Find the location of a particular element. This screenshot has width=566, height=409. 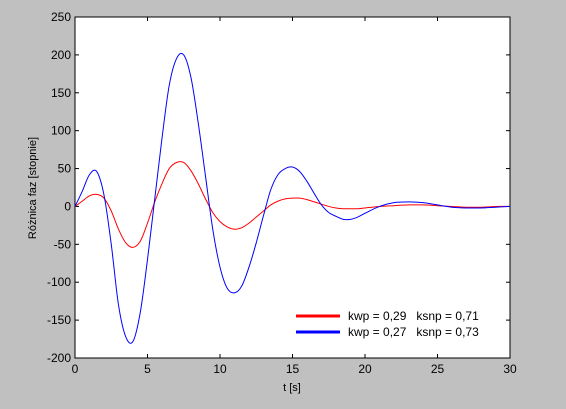

y-tick-label: 0 is located at coordinates (67, 206).